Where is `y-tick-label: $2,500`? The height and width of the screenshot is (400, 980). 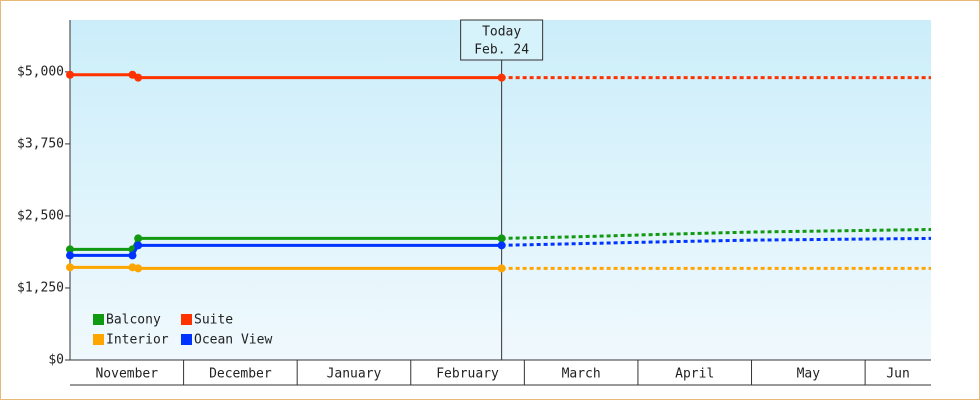 y-tick-label: $2,500 is located at coordinates (40, 215).